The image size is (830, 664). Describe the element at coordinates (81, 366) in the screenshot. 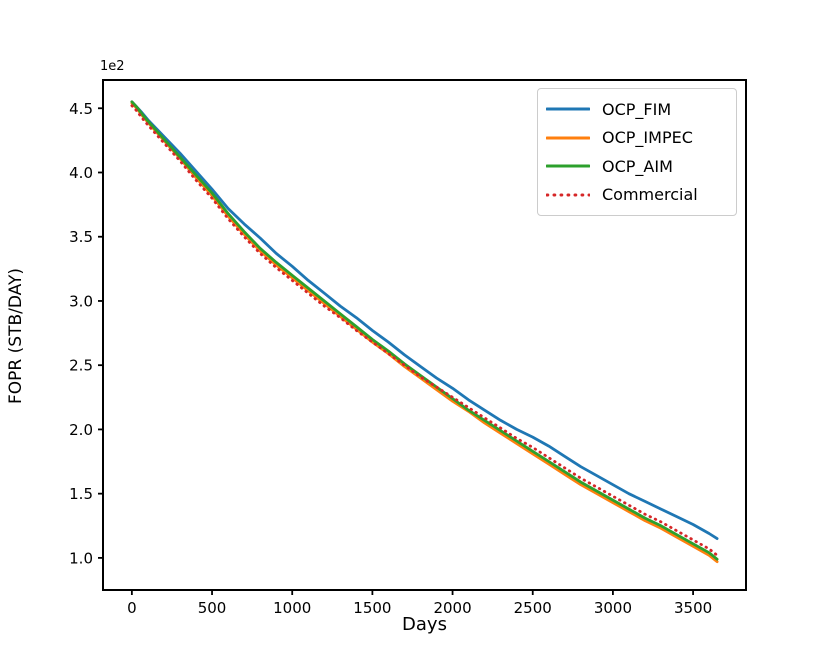

I see `y-tick-label: 2.5` at that location.